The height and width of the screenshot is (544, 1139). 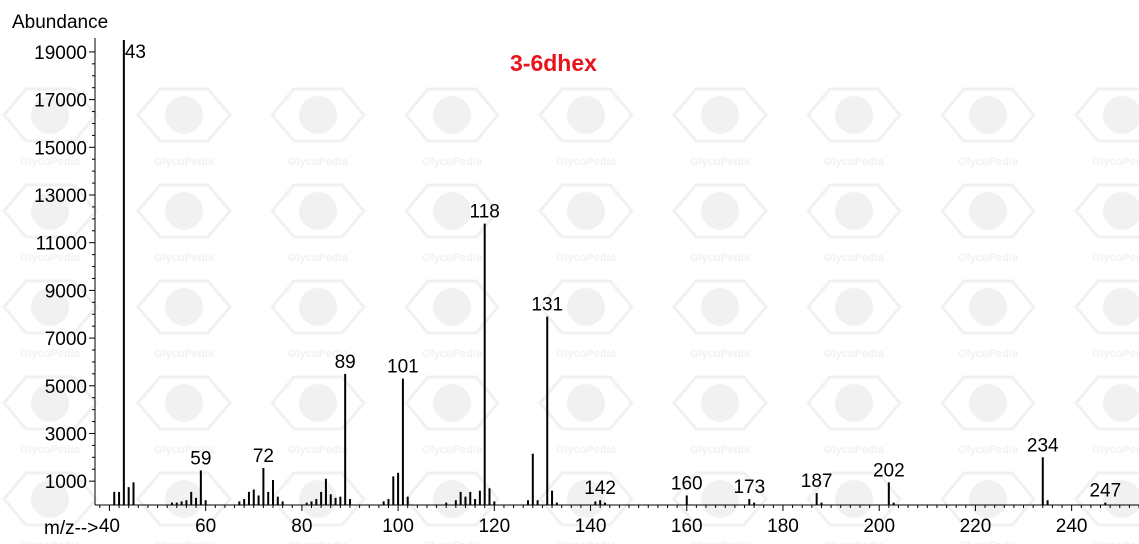 What do you see at coordinates (263, 456) in the screenshot?
I see `peak-label: 72` at bounding box center [263, 456].